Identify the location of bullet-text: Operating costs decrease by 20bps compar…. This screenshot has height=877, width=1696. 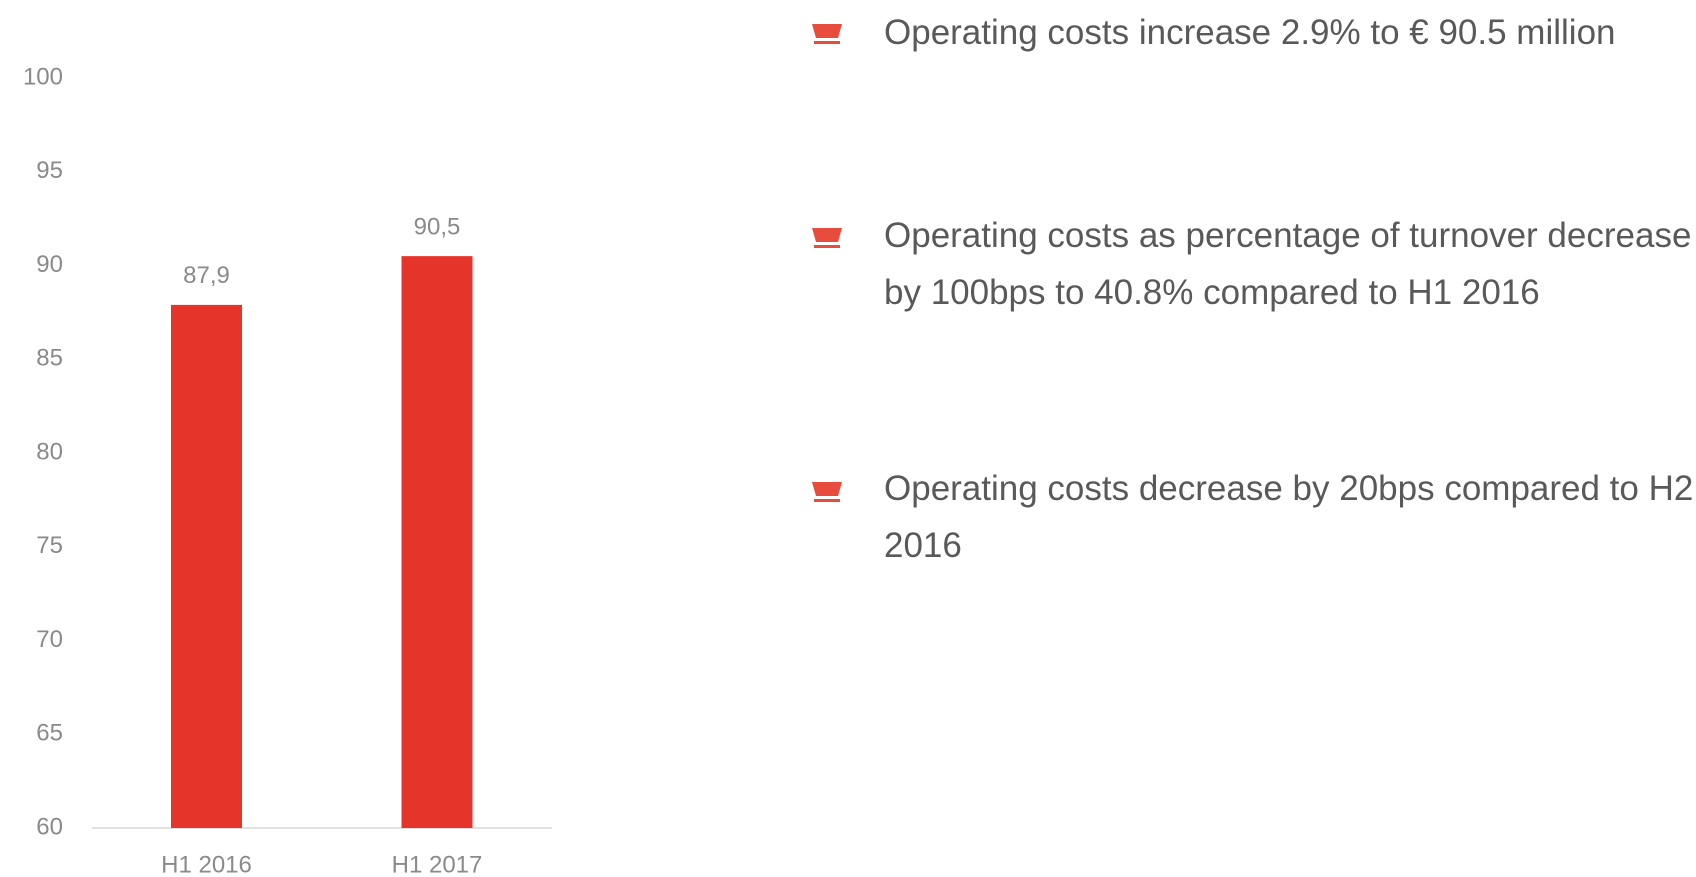
(1289, 517).